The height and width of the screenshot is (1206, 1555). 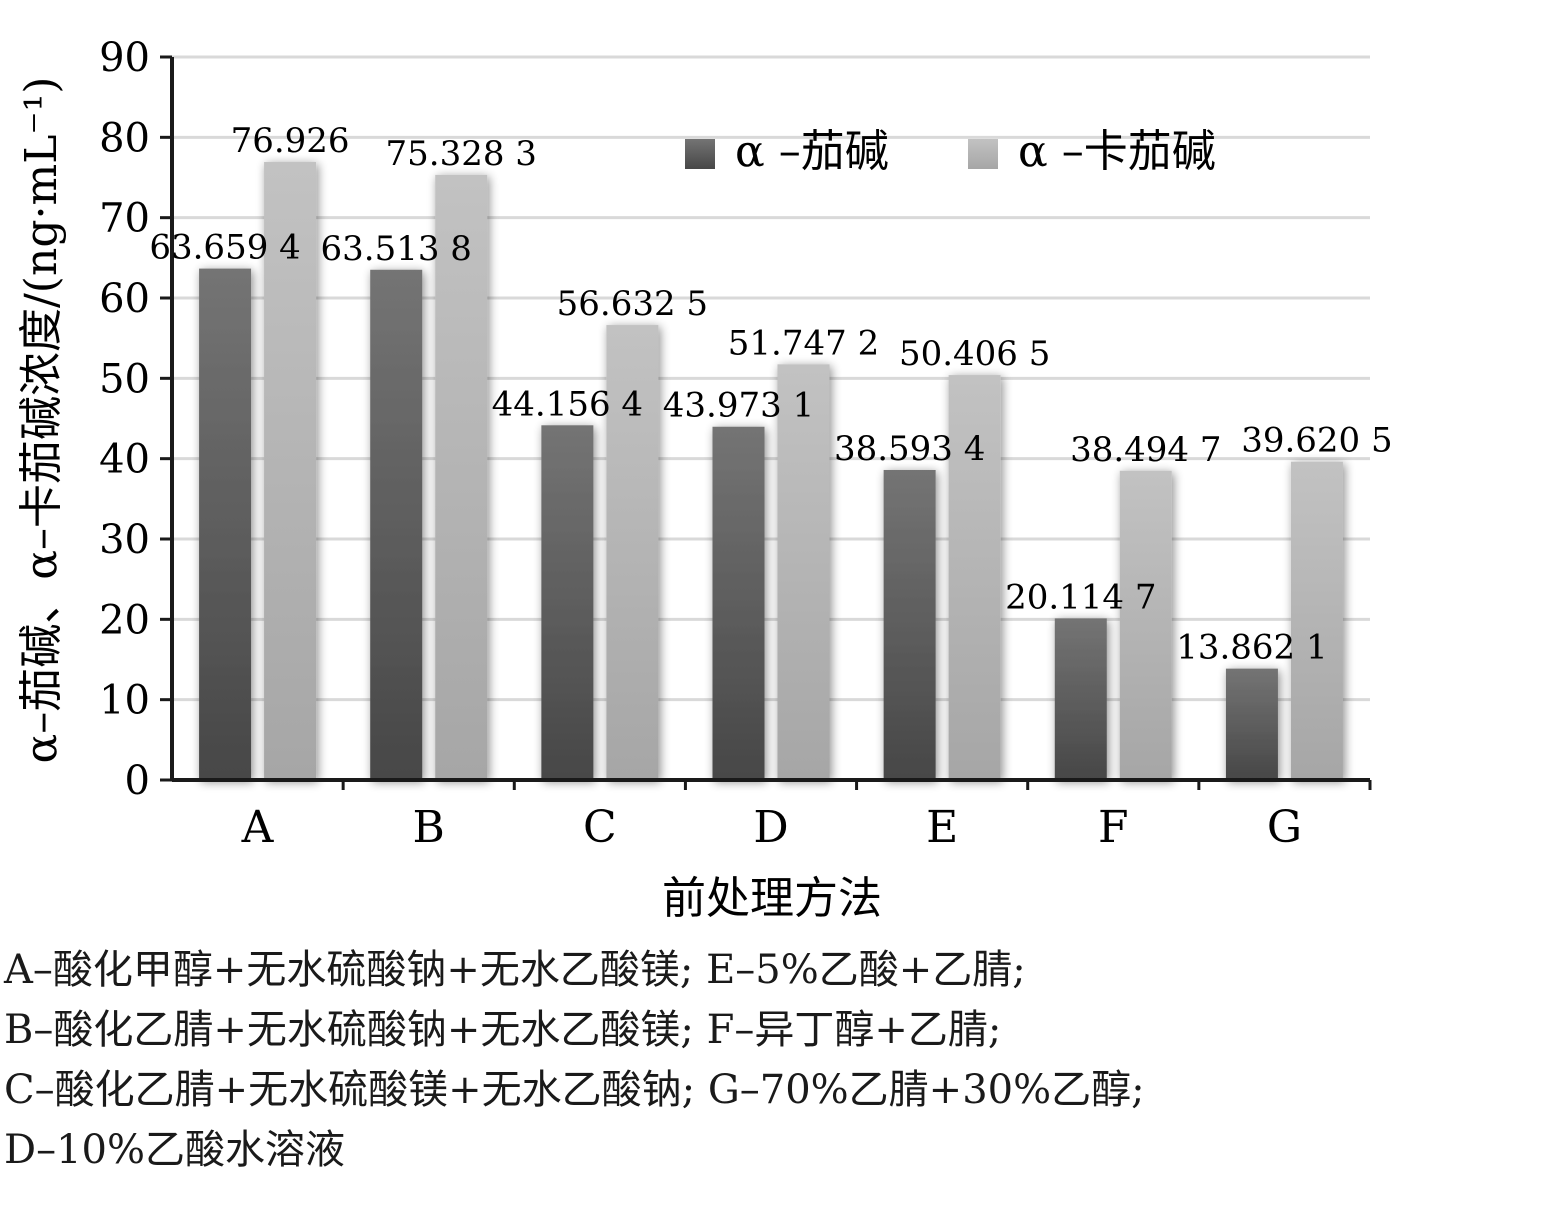 I want to click on x-tick-label-B: B, so click(x=429, y=827).